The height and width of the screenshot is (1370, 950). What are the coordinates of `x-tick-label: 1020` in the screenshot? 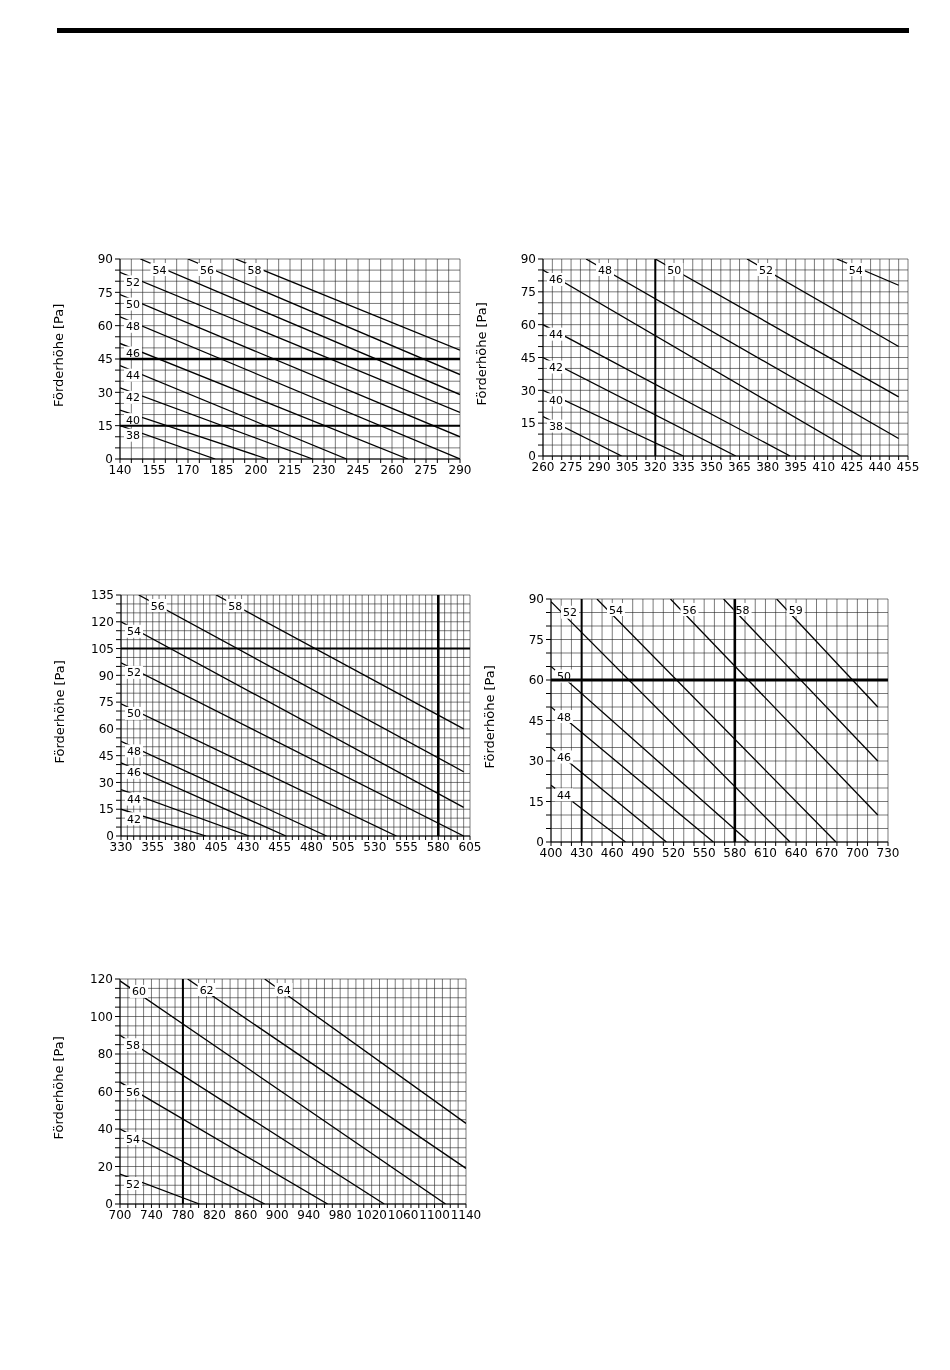 It's located at (371, 1214).